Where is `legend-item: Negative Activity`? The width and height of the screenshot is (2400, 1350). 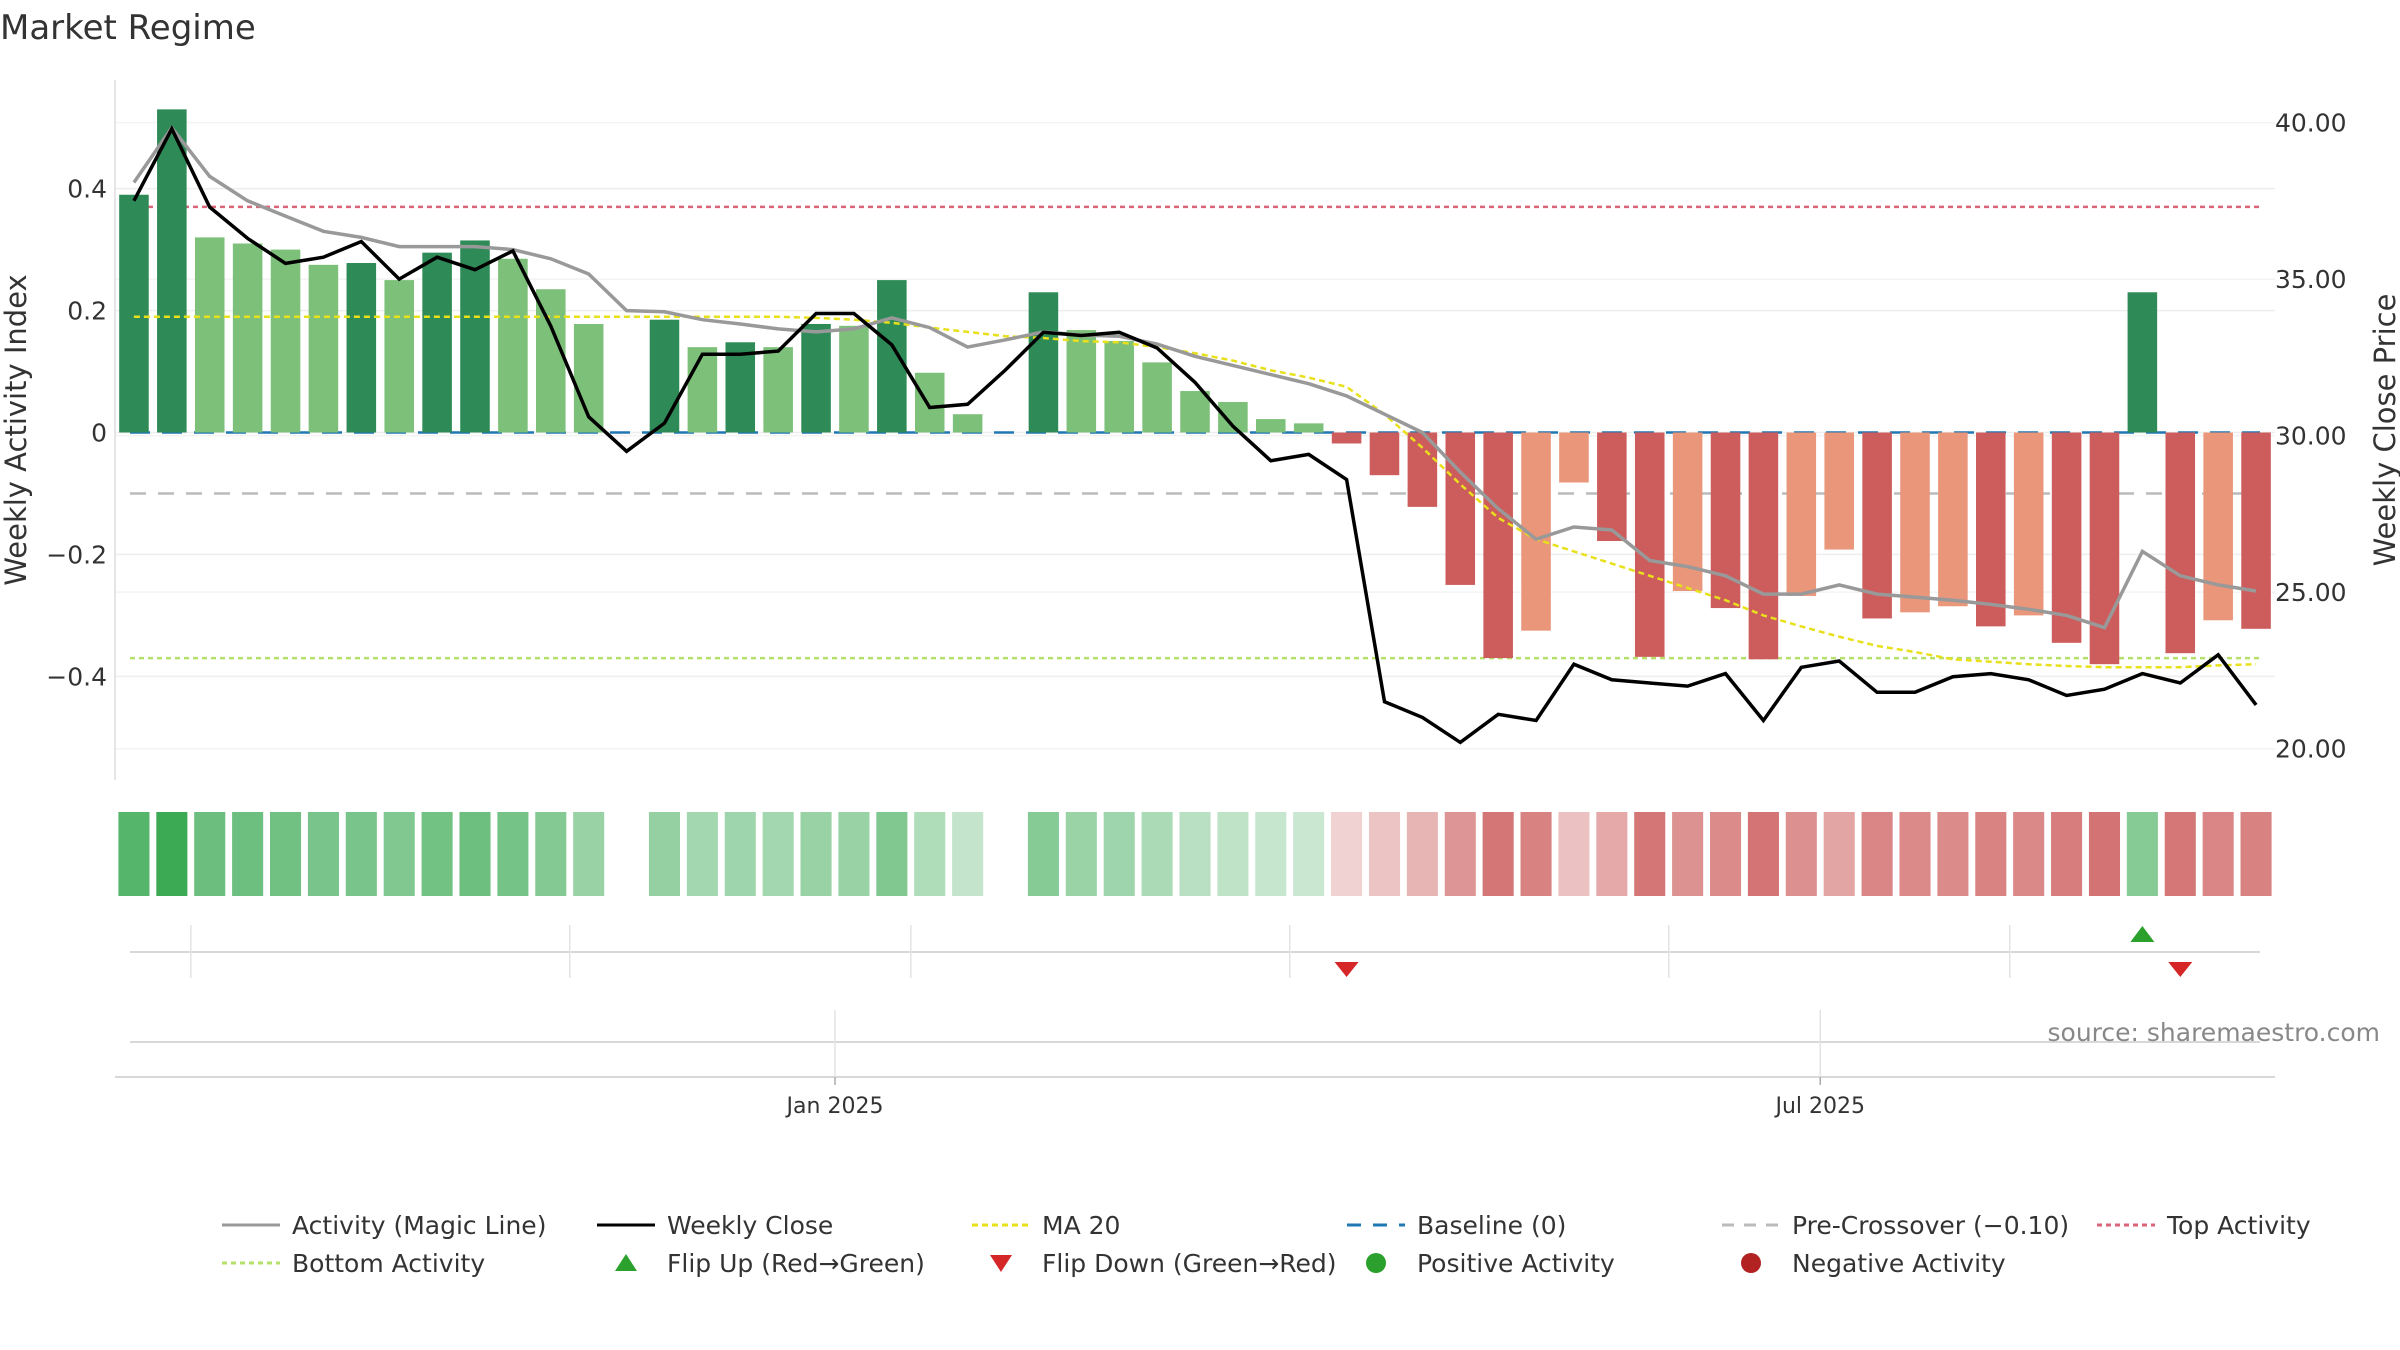
legend-item: Negative Activity is located at coordinates (1873, 1263).